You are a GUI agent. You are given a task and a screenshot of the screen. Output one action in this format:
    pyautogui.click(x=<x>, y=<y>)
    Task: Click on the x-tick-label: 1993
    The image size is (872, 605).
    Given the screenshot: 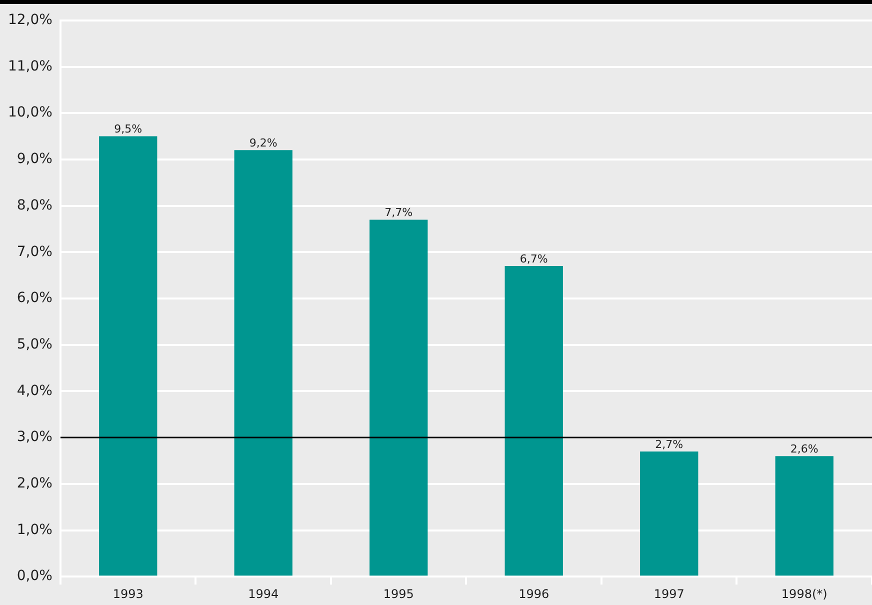 What is the action you would take?
    pyautogui.click(x=128, y=593)
    